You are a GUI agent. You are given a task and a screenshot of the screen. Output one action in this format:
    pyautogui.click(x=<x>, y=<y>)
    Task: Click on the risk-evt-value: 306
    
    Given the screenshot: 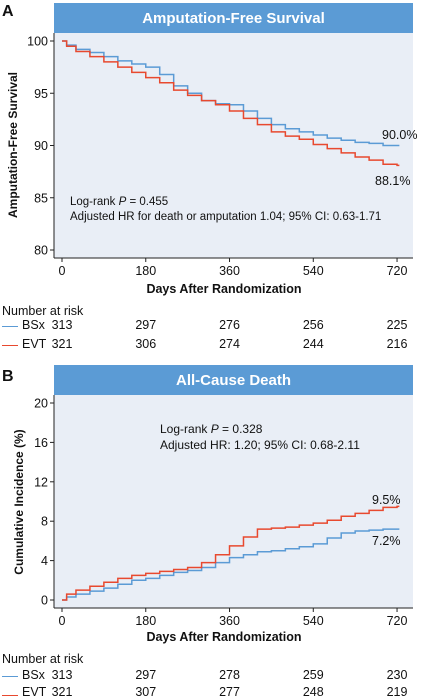 What is the action you would take?
    pyautogui.click(x=146, y=344)
    